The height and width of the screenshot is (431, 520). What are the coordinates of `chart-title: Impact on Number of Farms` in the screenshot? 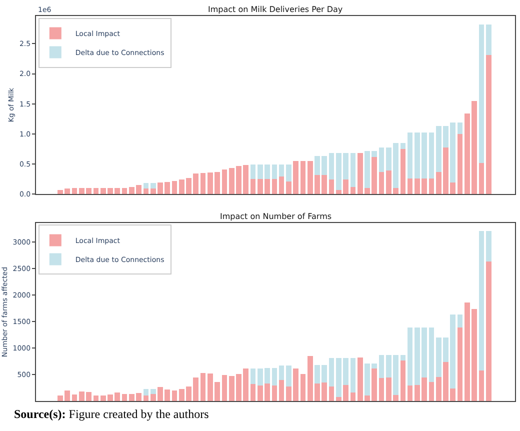 It's located at (276, 216).